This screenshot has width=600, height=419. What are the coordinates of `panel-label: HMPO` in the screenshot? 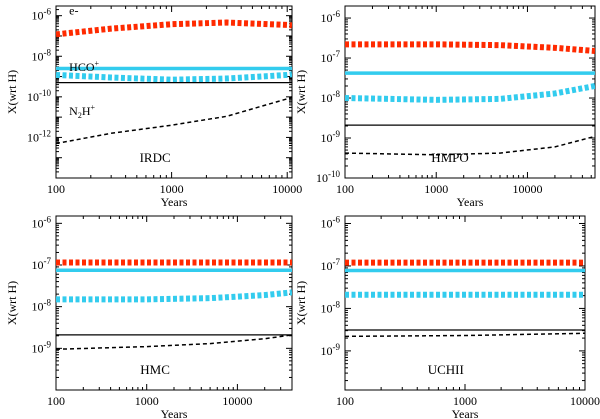 It's located at (450, 157).